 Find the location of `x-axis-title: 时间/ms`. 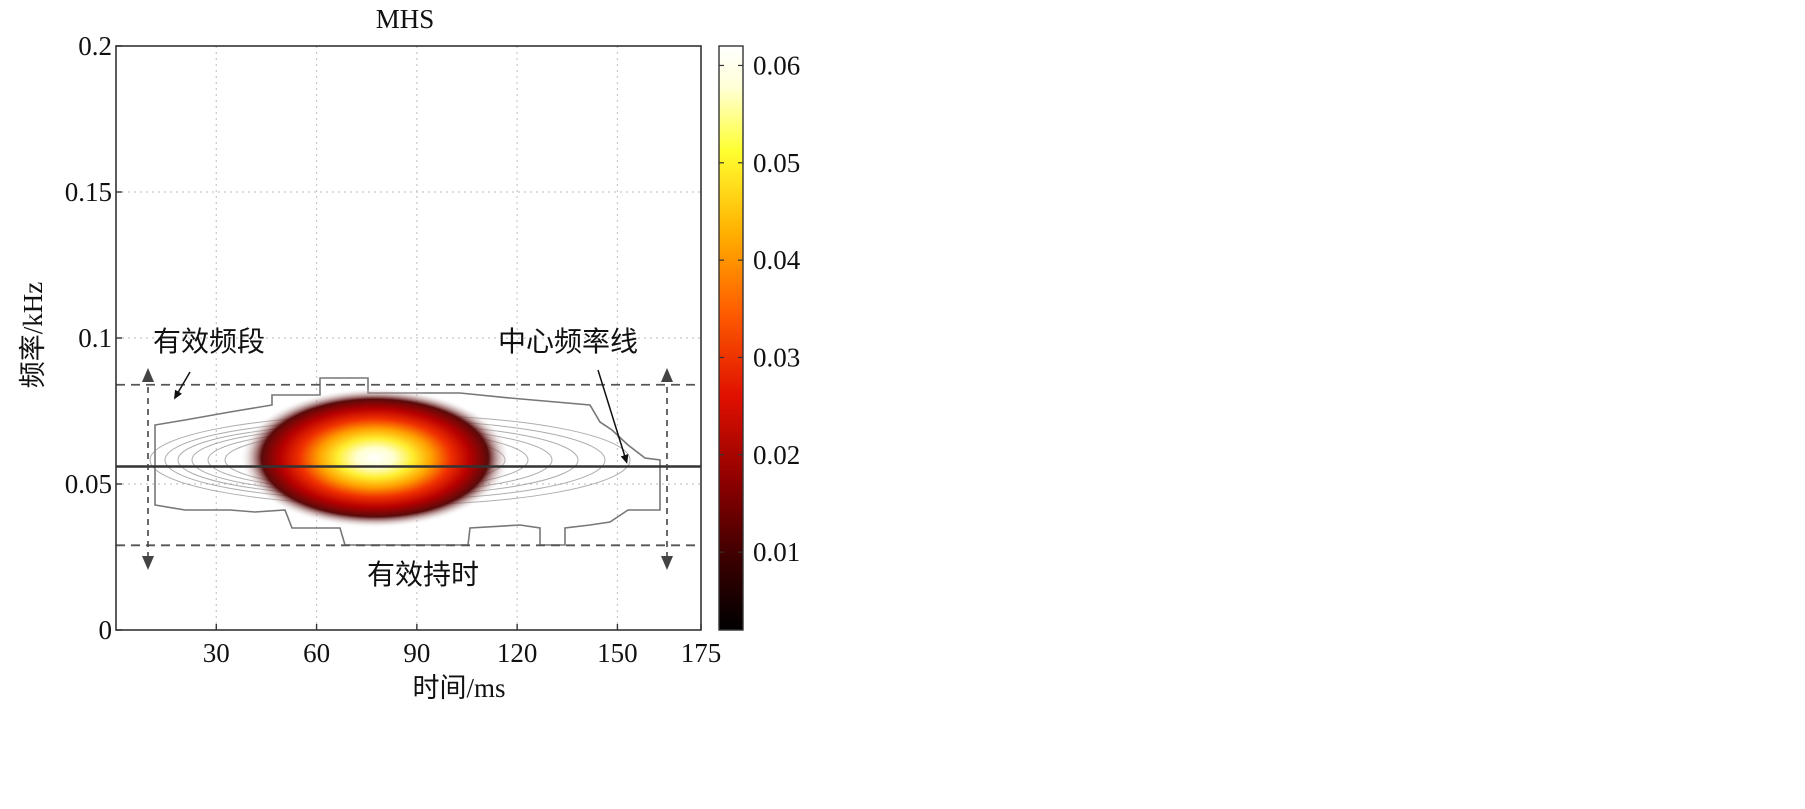

x-axis-title: 时间/ms is located at coordinates (458, 688).